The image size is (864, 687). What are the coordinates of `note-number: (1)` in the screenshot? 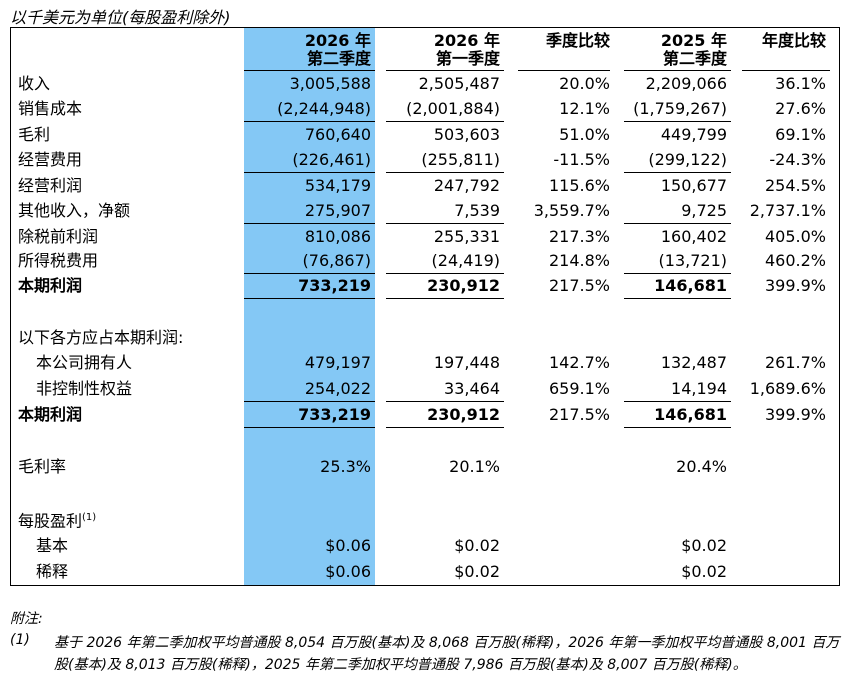 It's located at (20, 640).